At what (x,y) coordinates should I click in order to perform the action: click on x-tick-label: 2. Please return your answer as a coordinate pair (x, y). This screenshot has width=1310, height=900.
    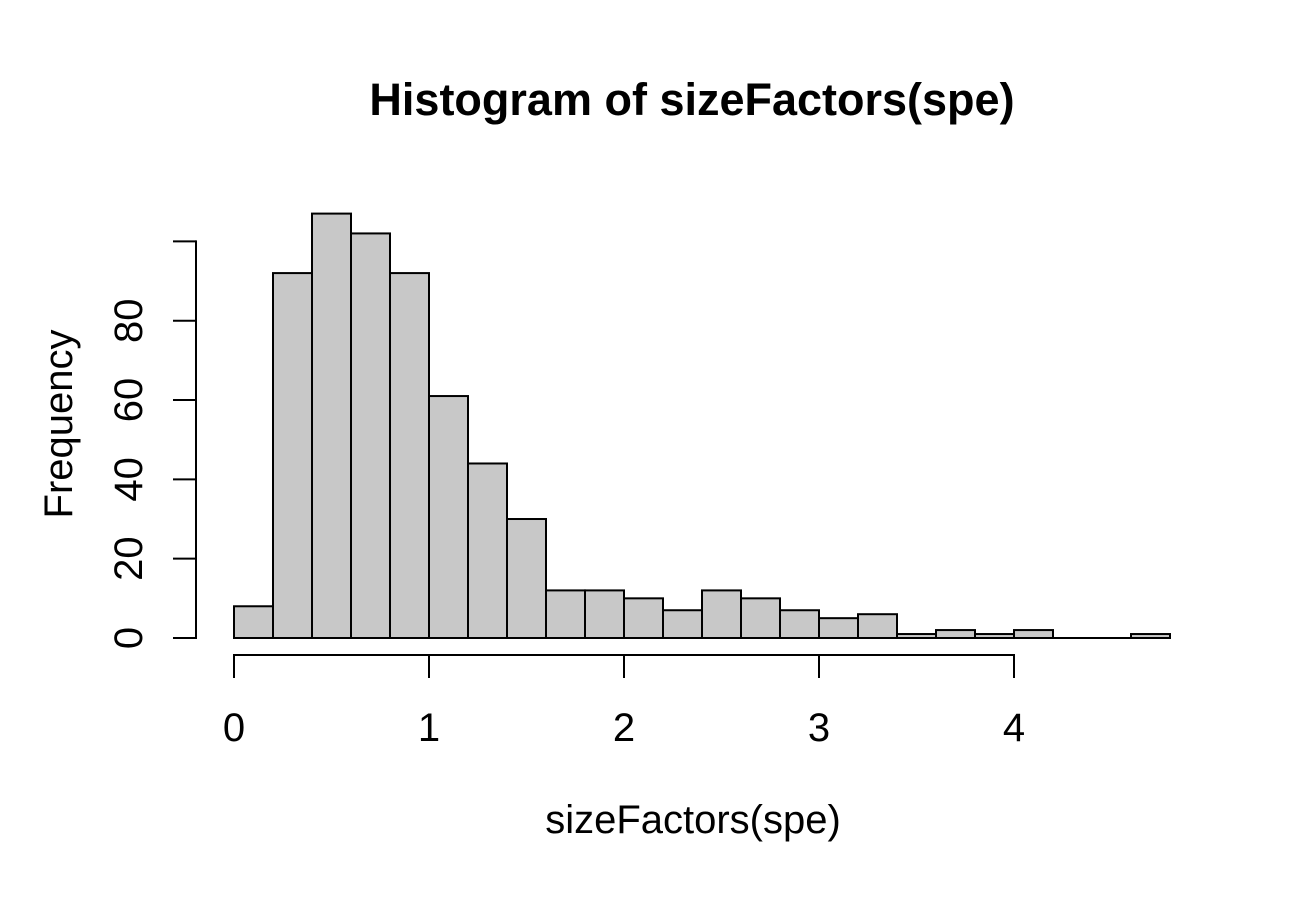
    Looking at the image, I should click on (624, 728).